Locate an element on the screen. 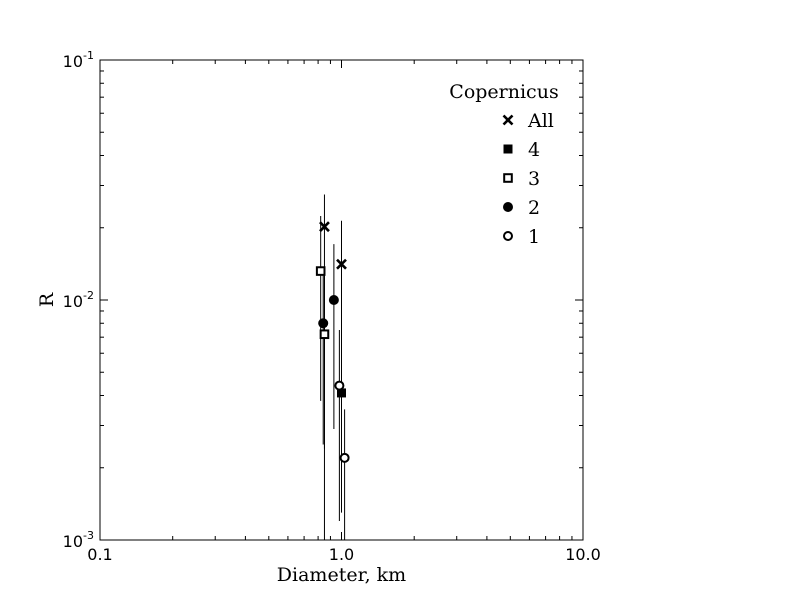  data-points is located at coordinates (332, 342).